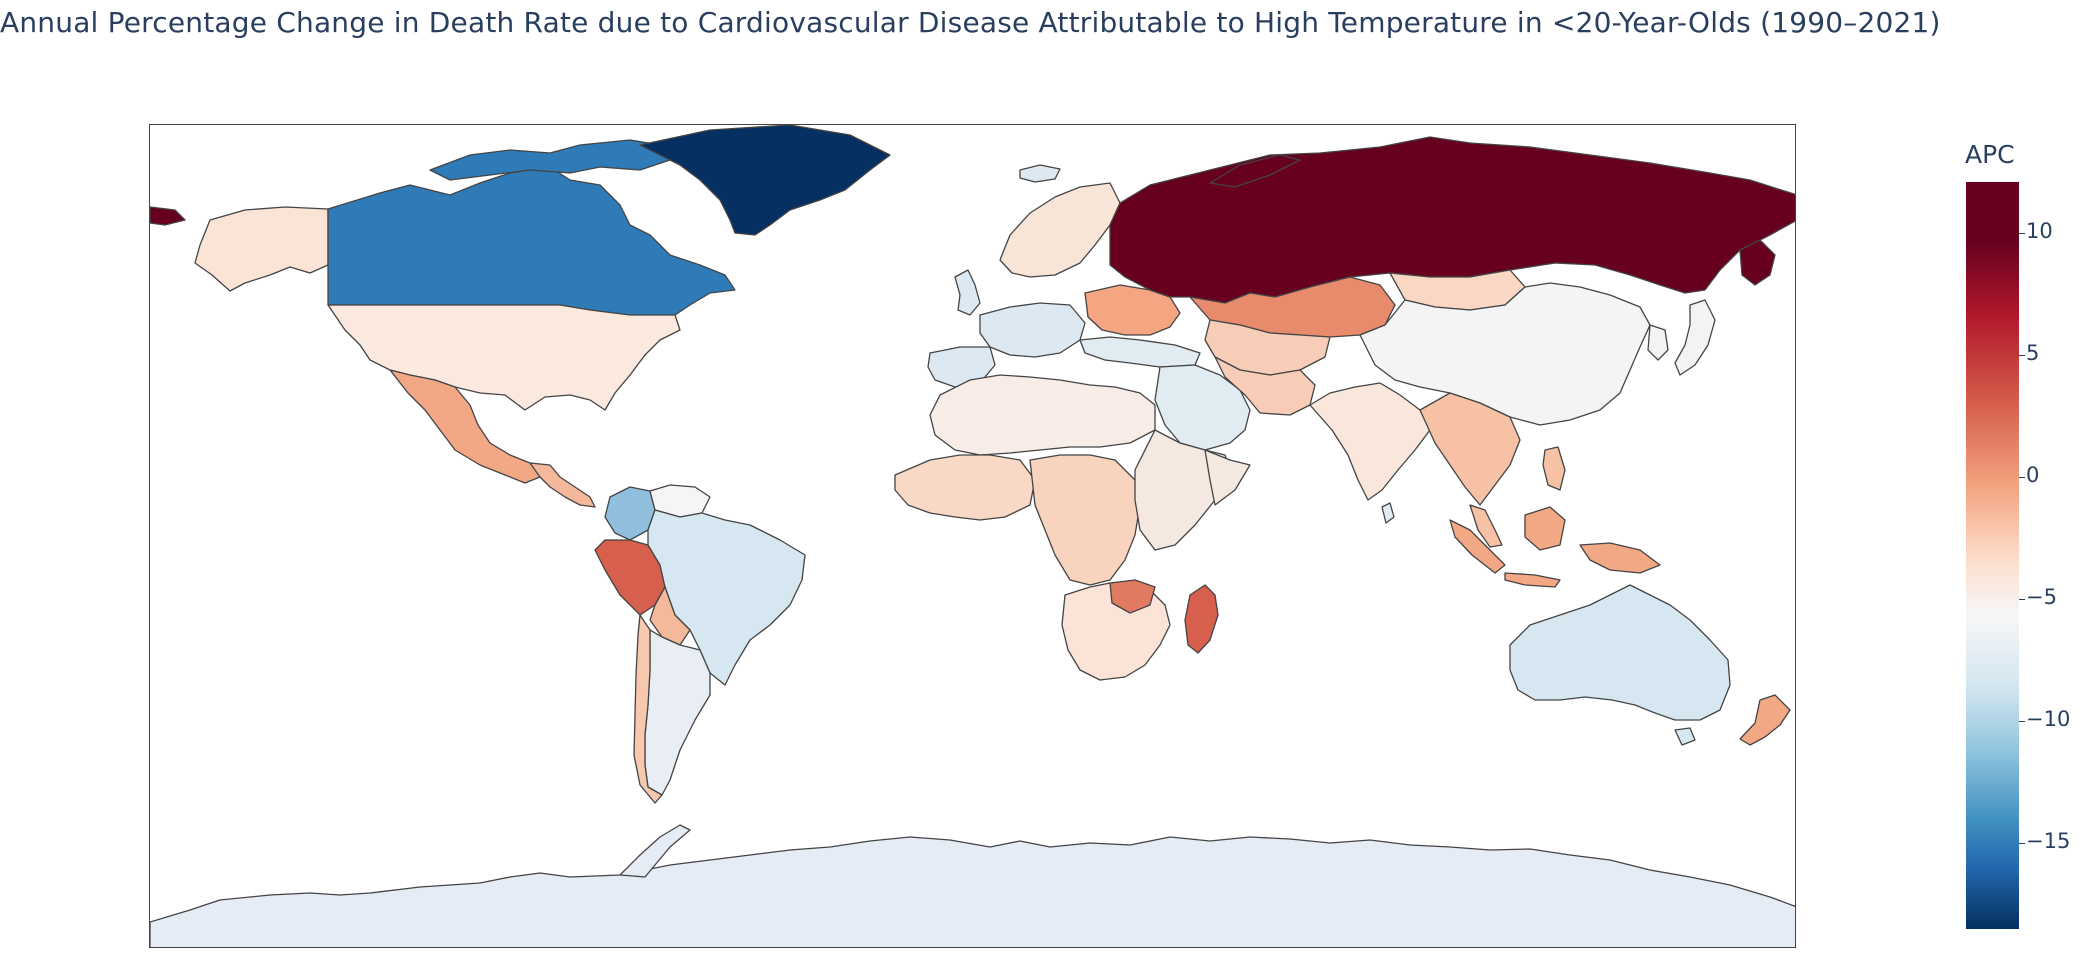 Image resolution: width=2098 pixels, height=967 pixels. Describe the element at coordinates (1388, 513) in the screenshot. I see `region-sri-lanka` at that location.